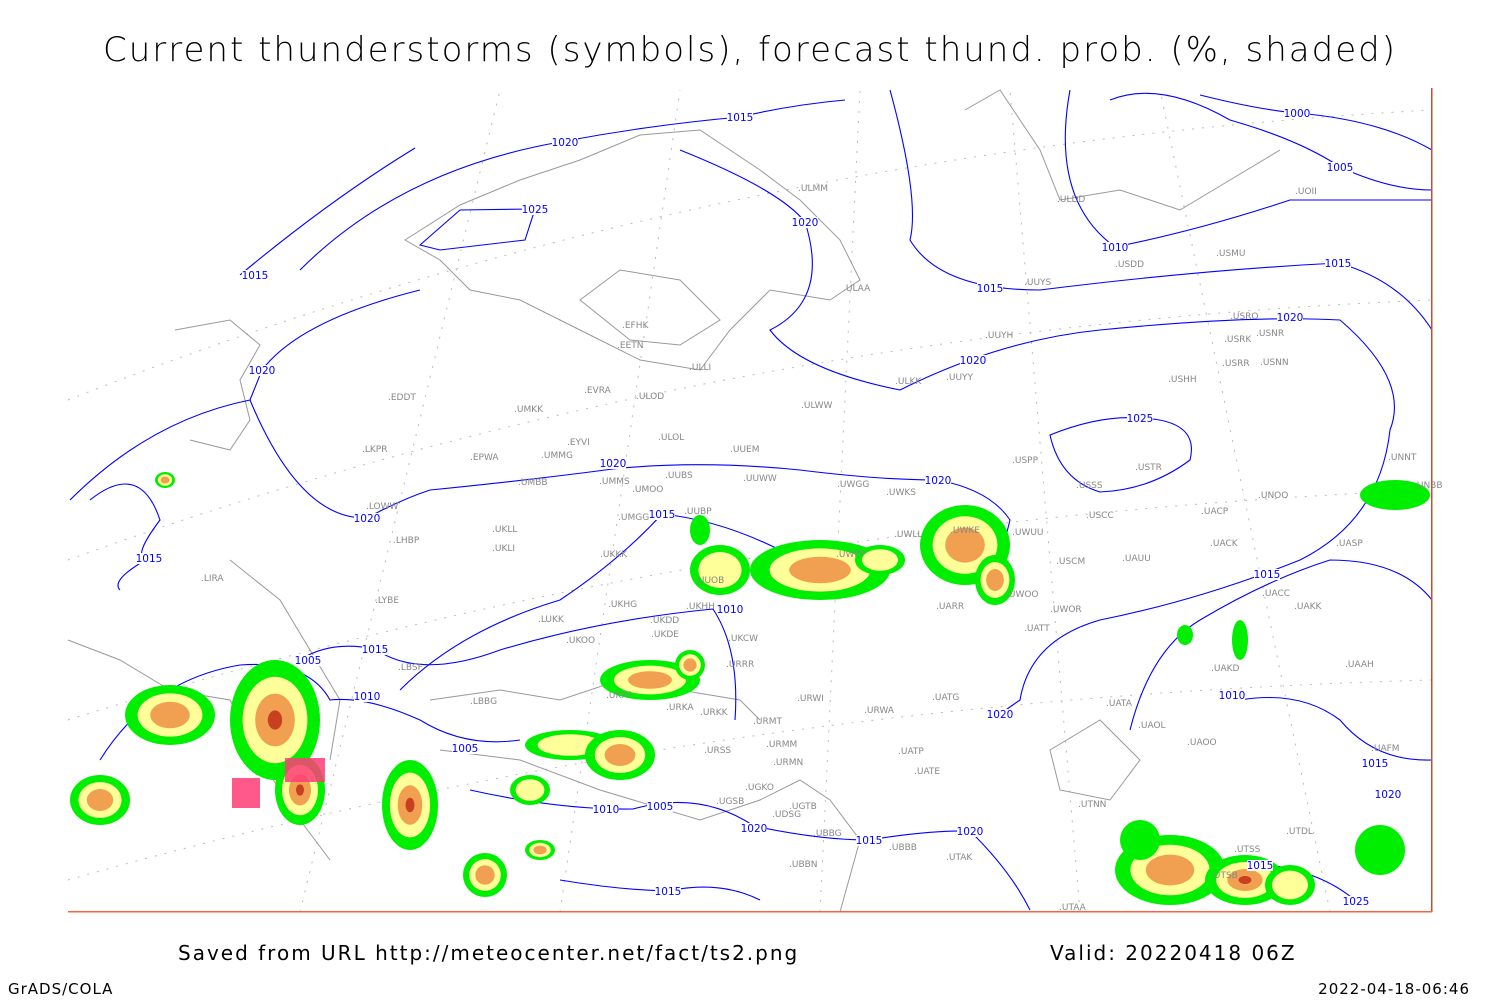 The height and width of the screenshot is (1000, 1500). Describe the element at coordinates (1308, 607) in the screenshot. I see `station-label: .UAKK` at that location.